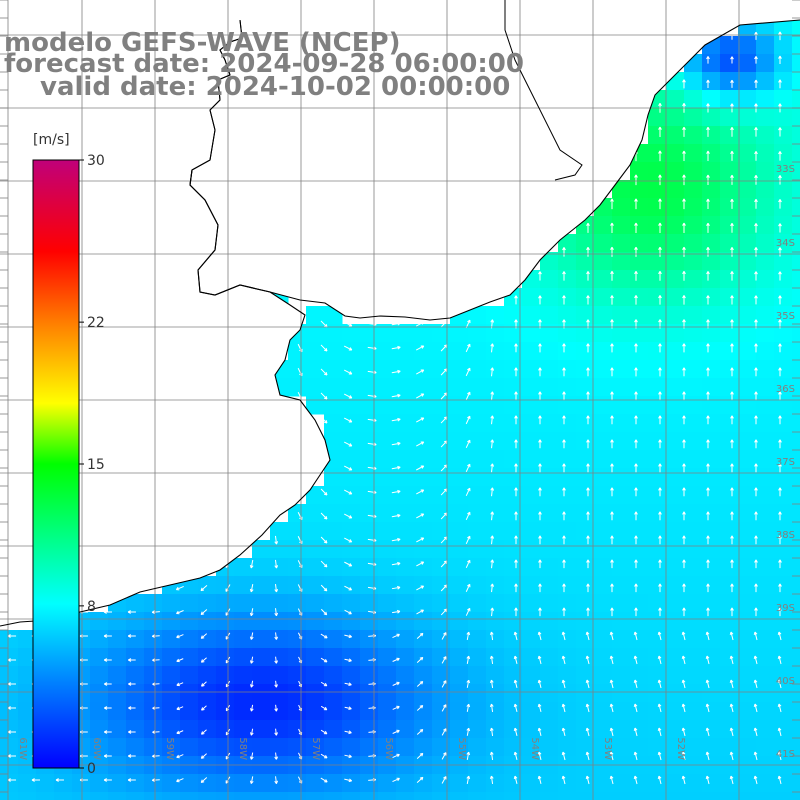 This screenshot has width=800, height=800. I want to click on valid-date: valid date: 2024-10-02 00:00:00, so click(275, 87).